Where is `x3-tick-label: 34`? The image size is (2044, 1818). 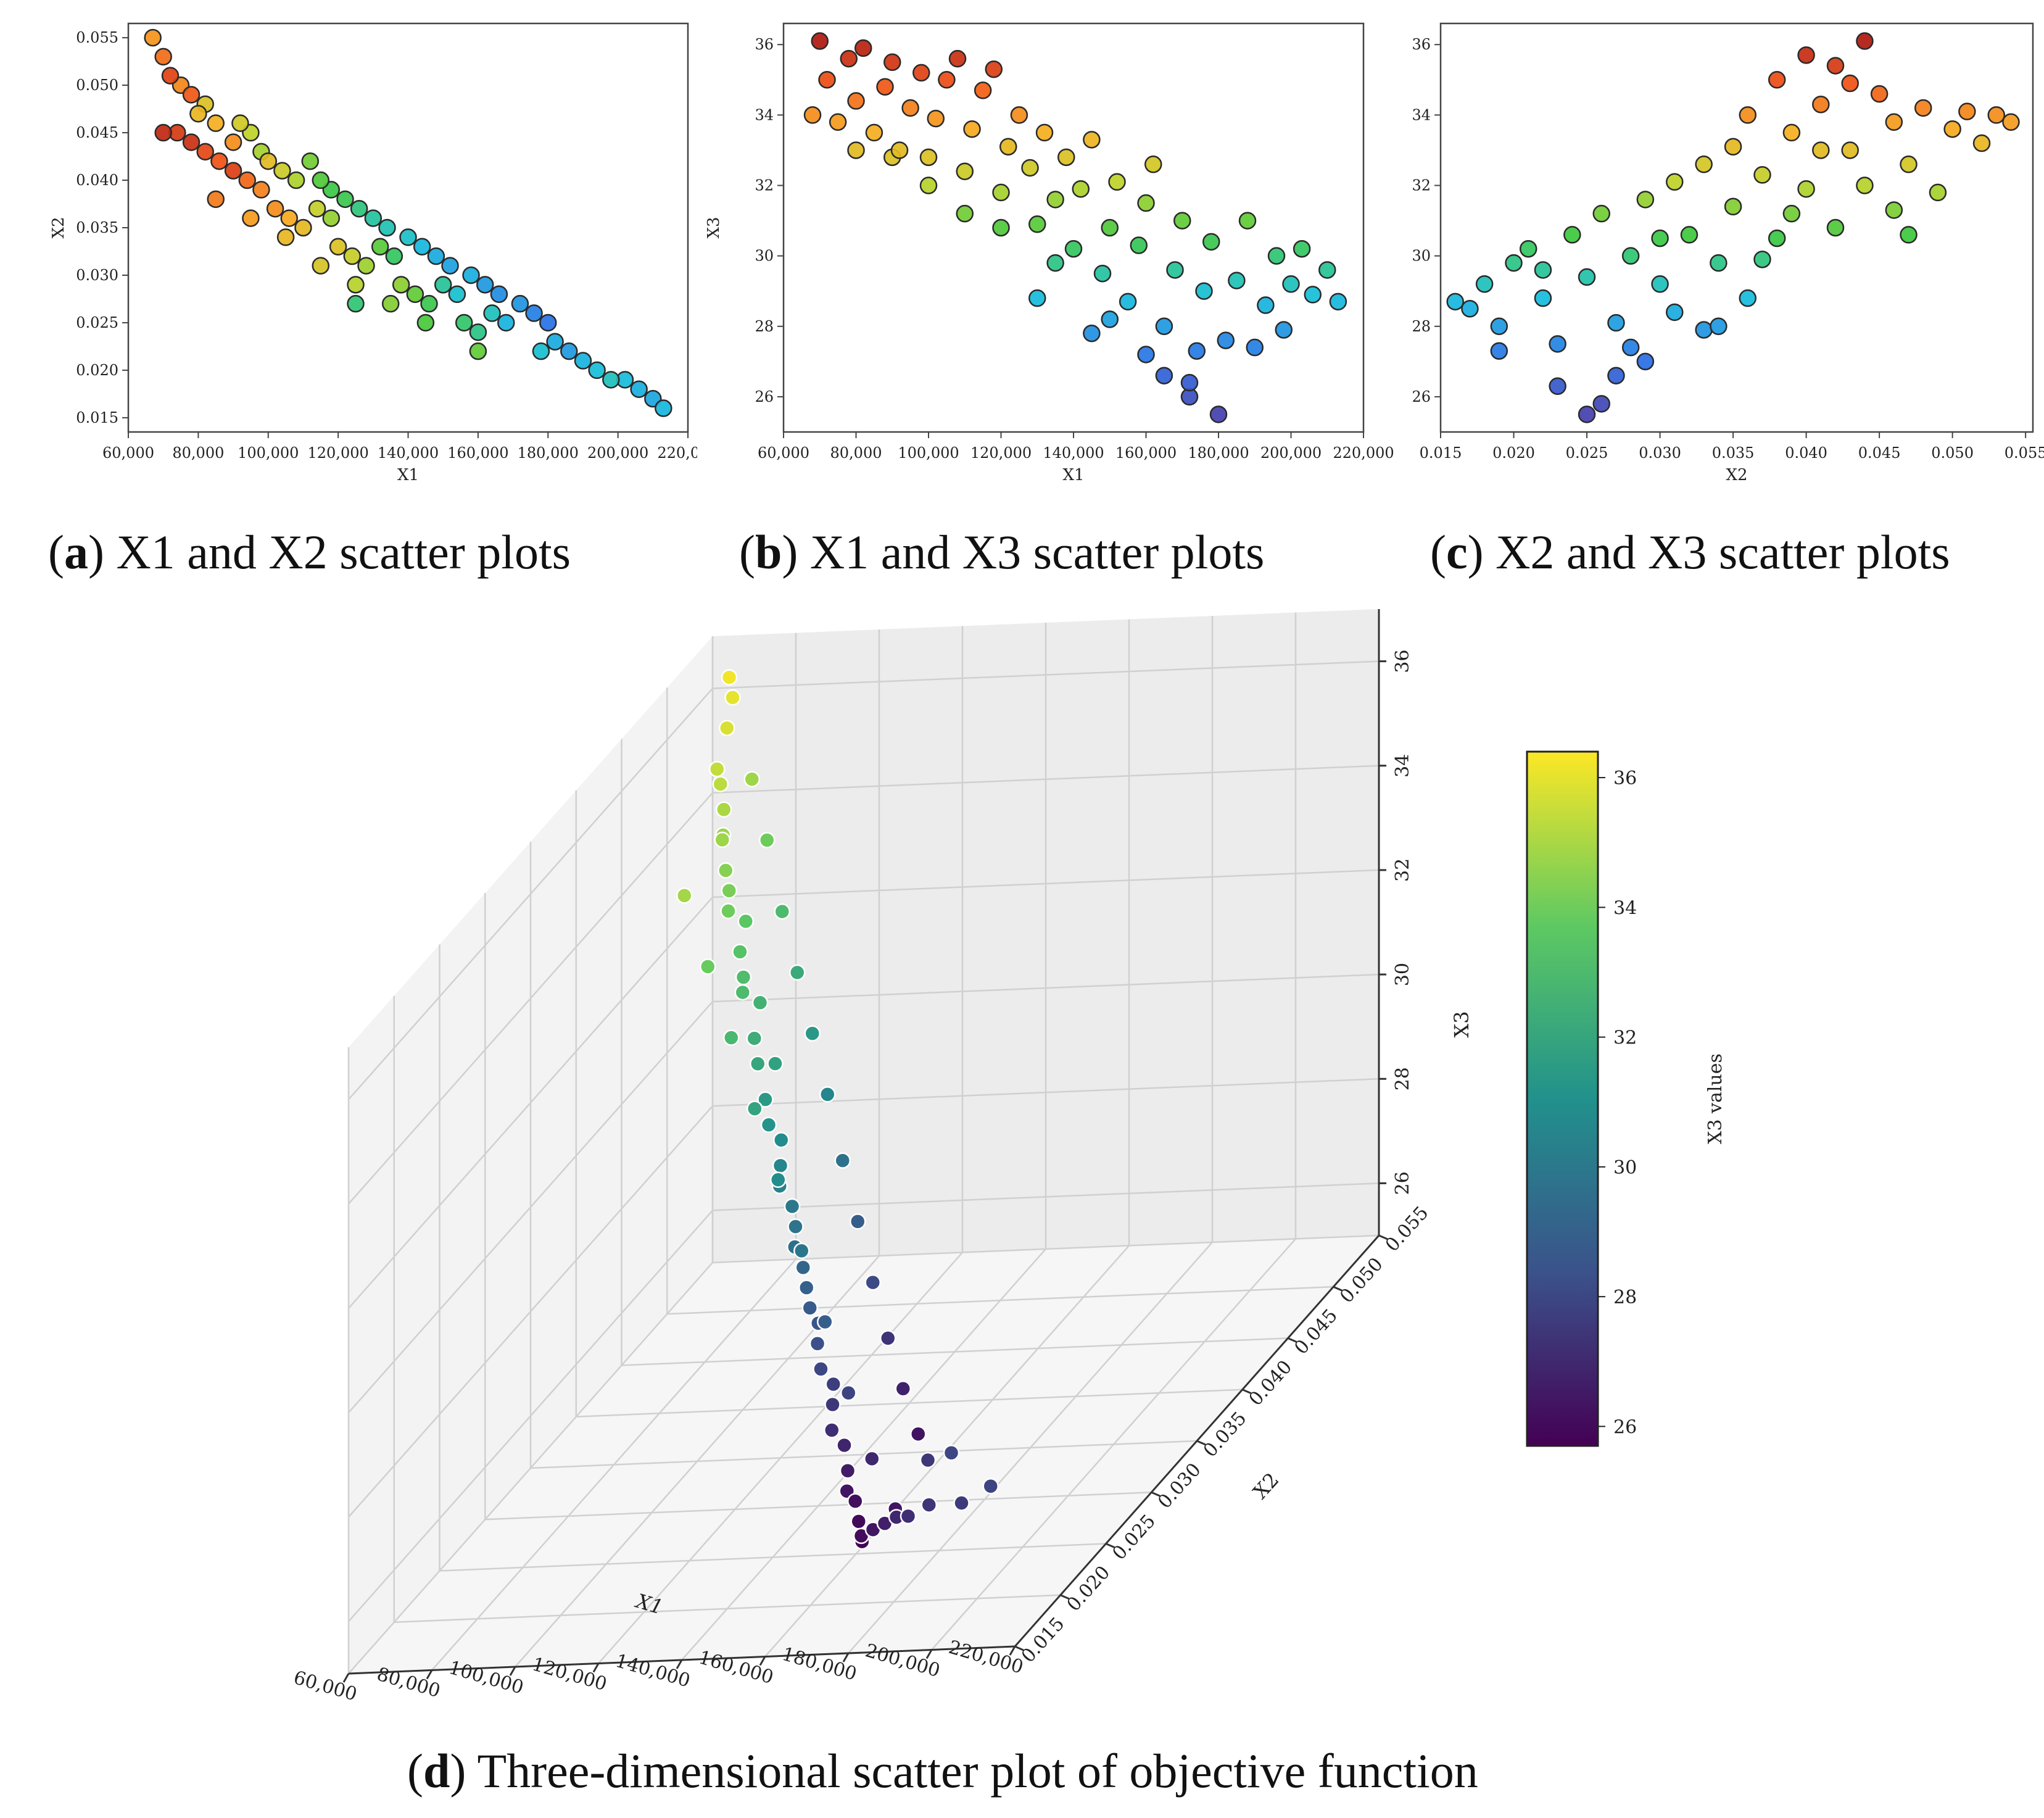
x3-tick-label: 34 is located at coordinates (1402, 766).